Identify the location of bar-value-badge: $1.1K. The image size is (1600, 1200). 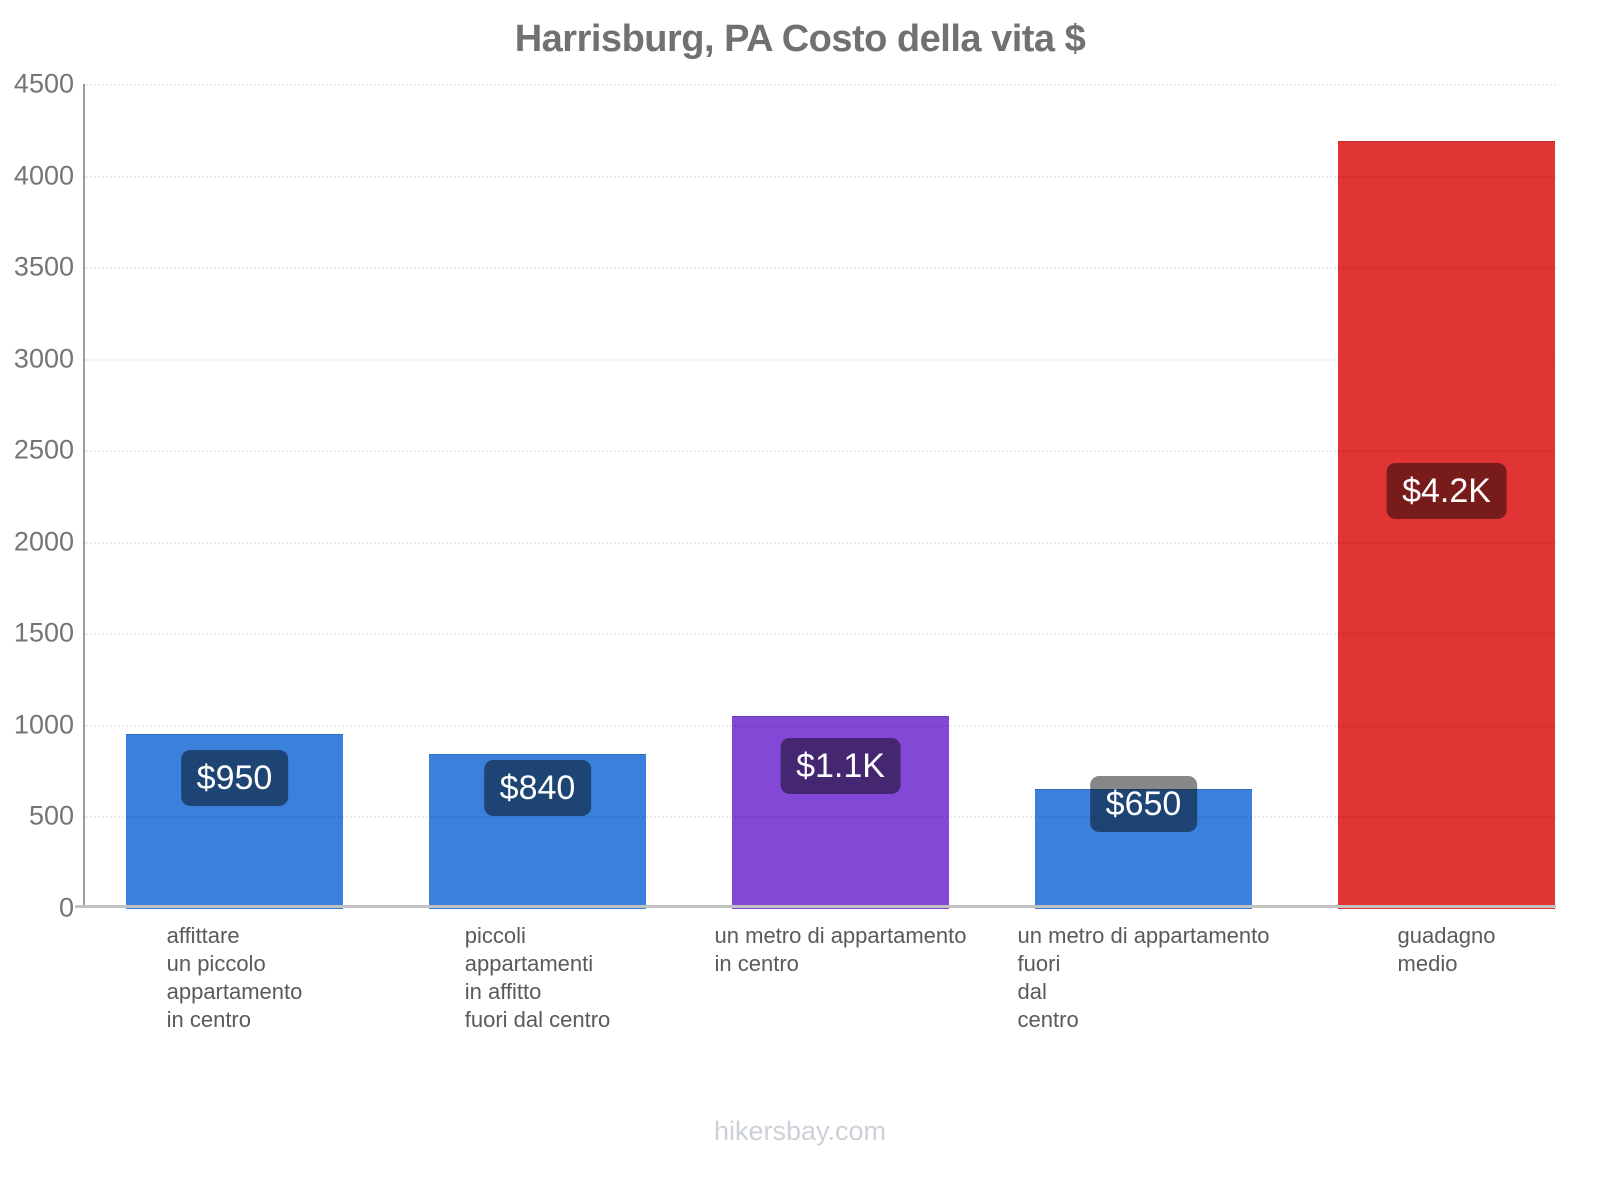
(840, 765).